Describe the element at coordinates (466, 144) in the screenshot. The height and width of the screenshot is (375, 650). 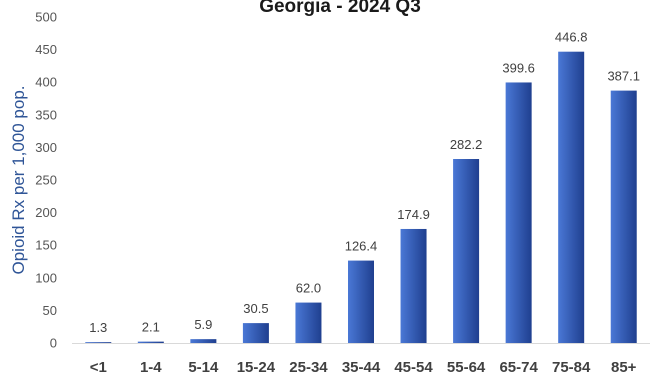
I see `data-label: 282.2` at that location.